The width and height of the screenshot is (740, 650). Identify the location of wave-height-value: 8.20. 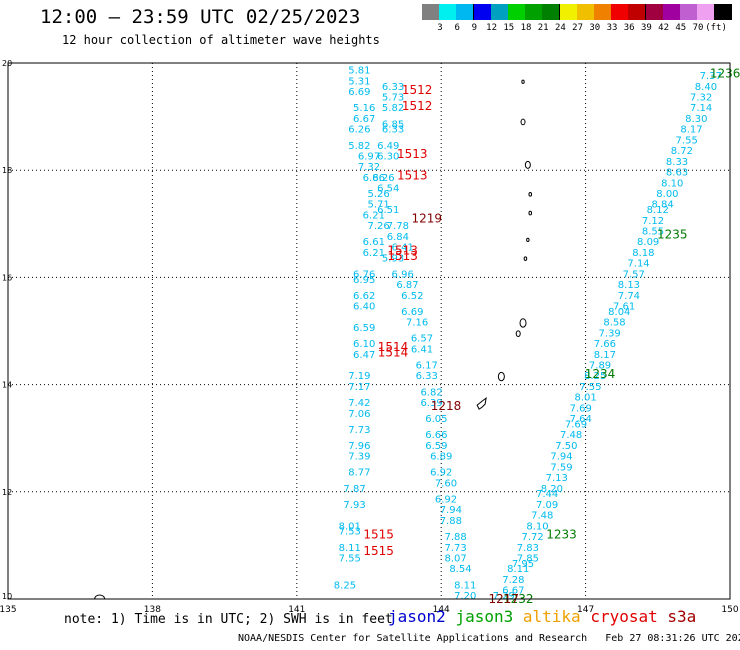
(552, 489).